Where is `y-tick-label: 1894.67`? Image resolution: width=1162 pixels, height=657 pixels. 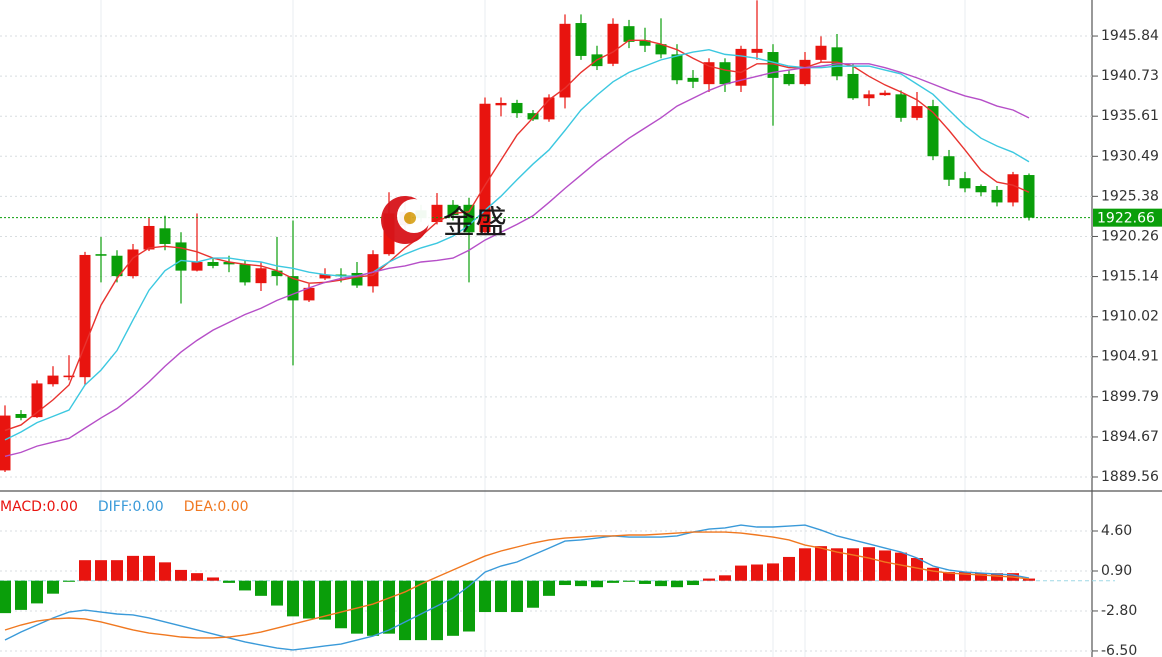 y-tick-label: 1894.67 is located at coordinates (1130, 437).